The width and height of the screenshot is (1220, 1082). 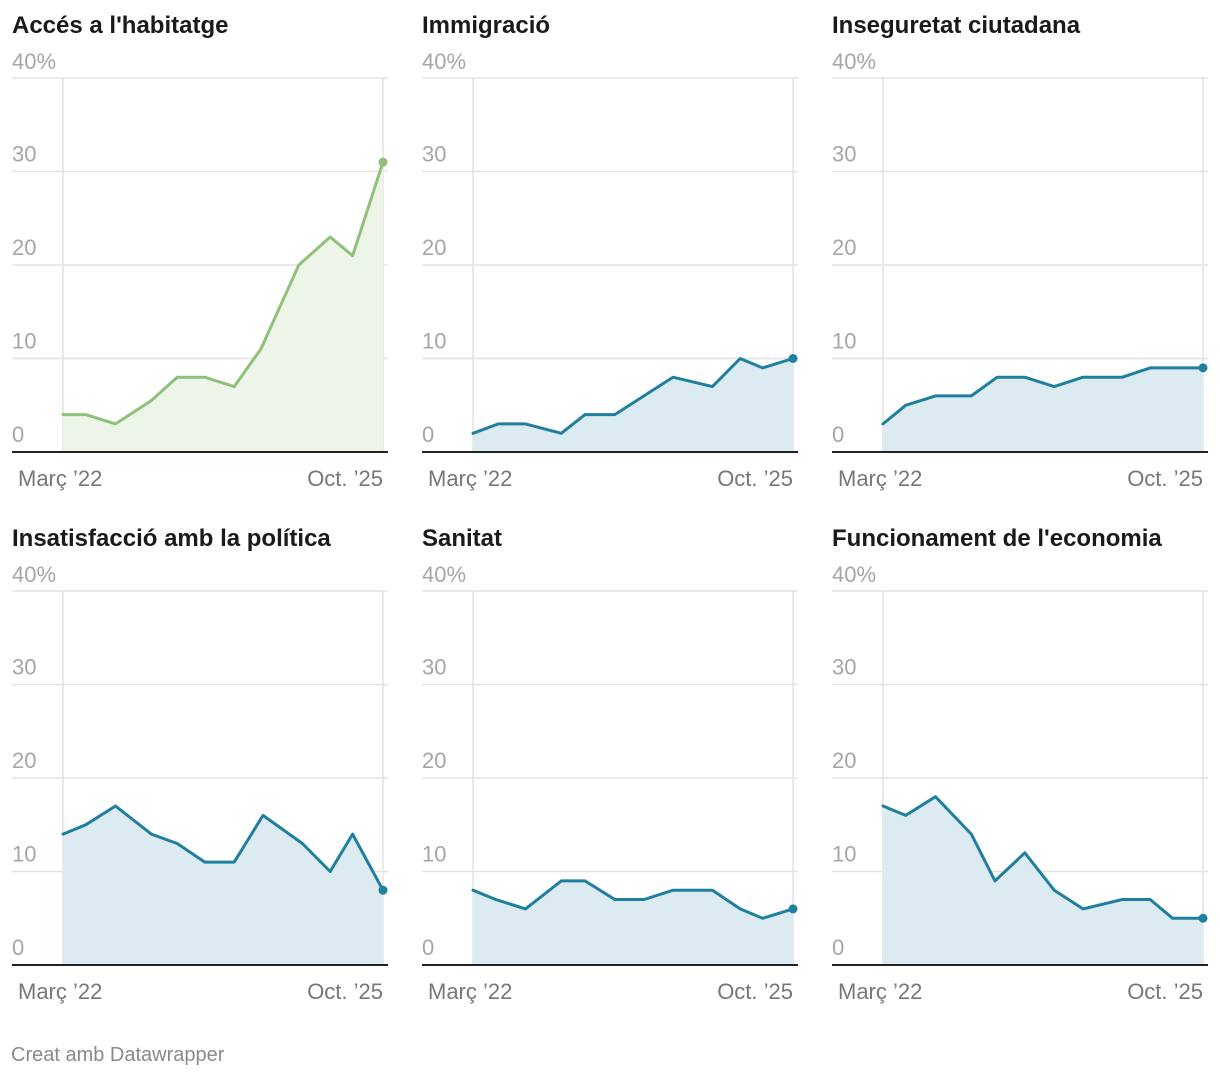 I want to click on datawrapper-credit: Creat amb Datawrapper, so click(x=118, y=1055).